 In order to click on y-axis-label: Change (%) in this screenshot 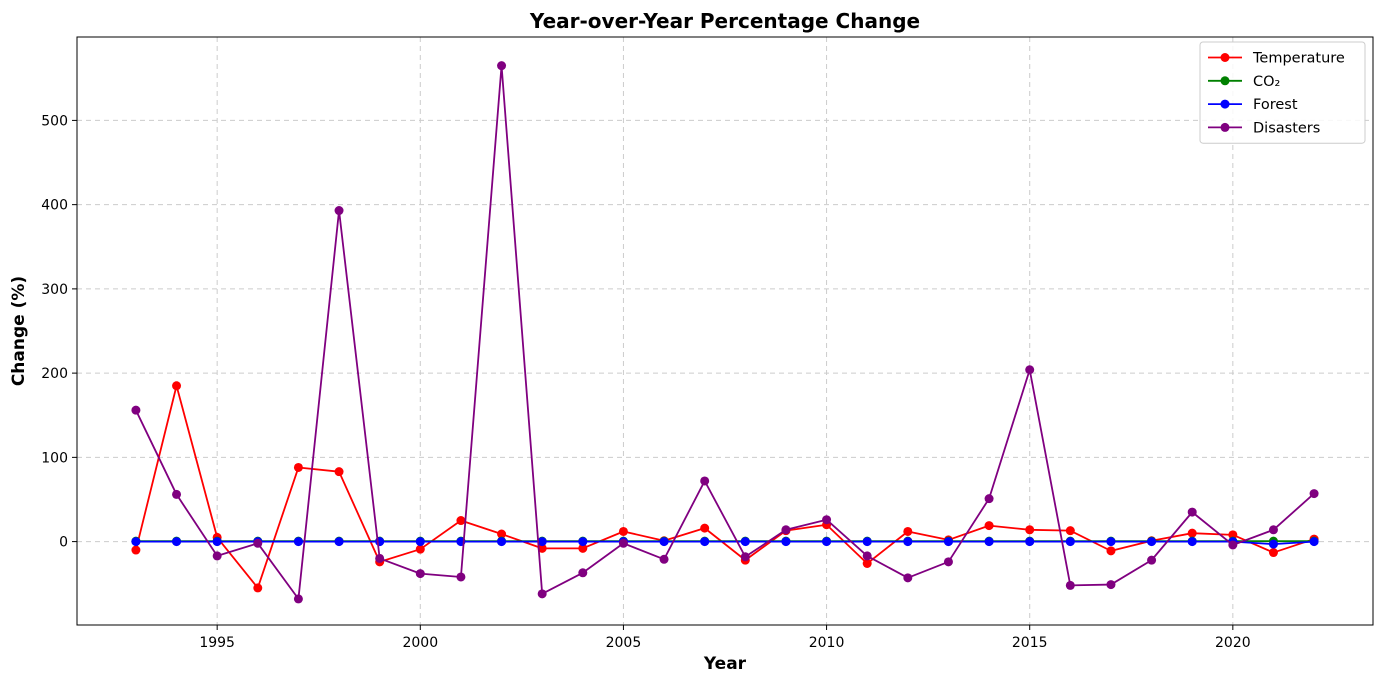, I will do `click(19, 331)`.